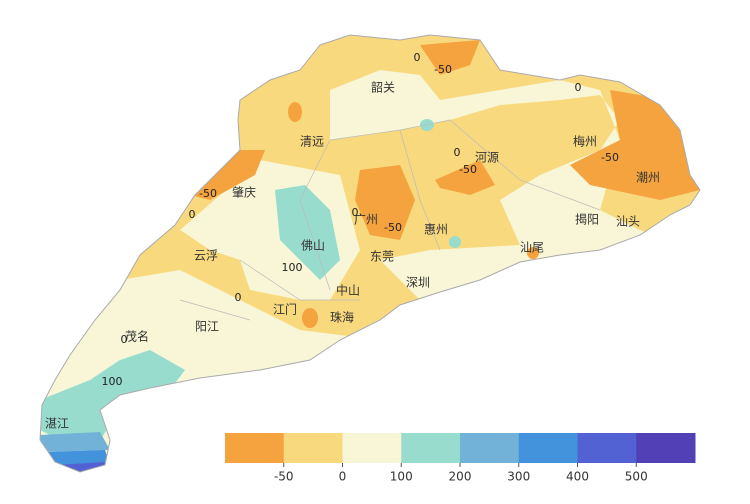 The height and width of the screenshot is (504, 750). I want to click on city-label: 揭阳, so click(587, 219).